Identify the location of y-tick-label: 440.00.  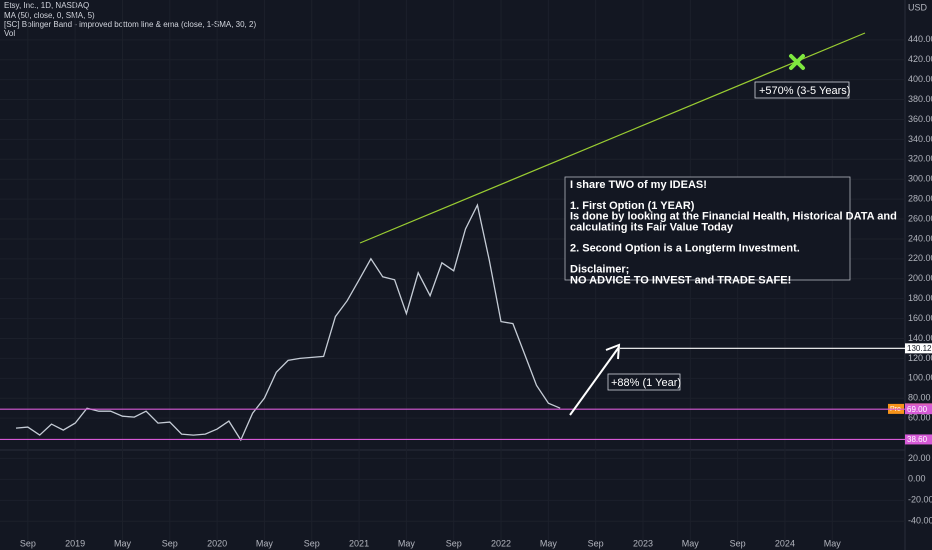
(920, 39).